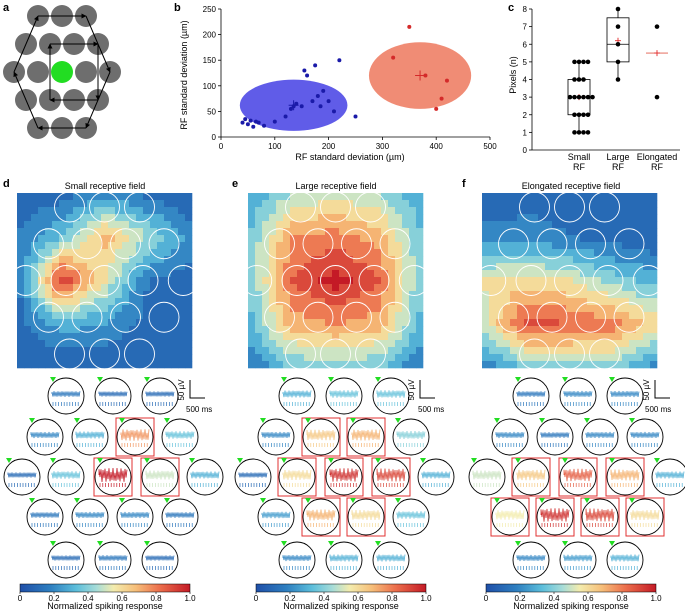  Describe the element at coordinates (583, 62) in the screenshot. I see `c-point` at that location.